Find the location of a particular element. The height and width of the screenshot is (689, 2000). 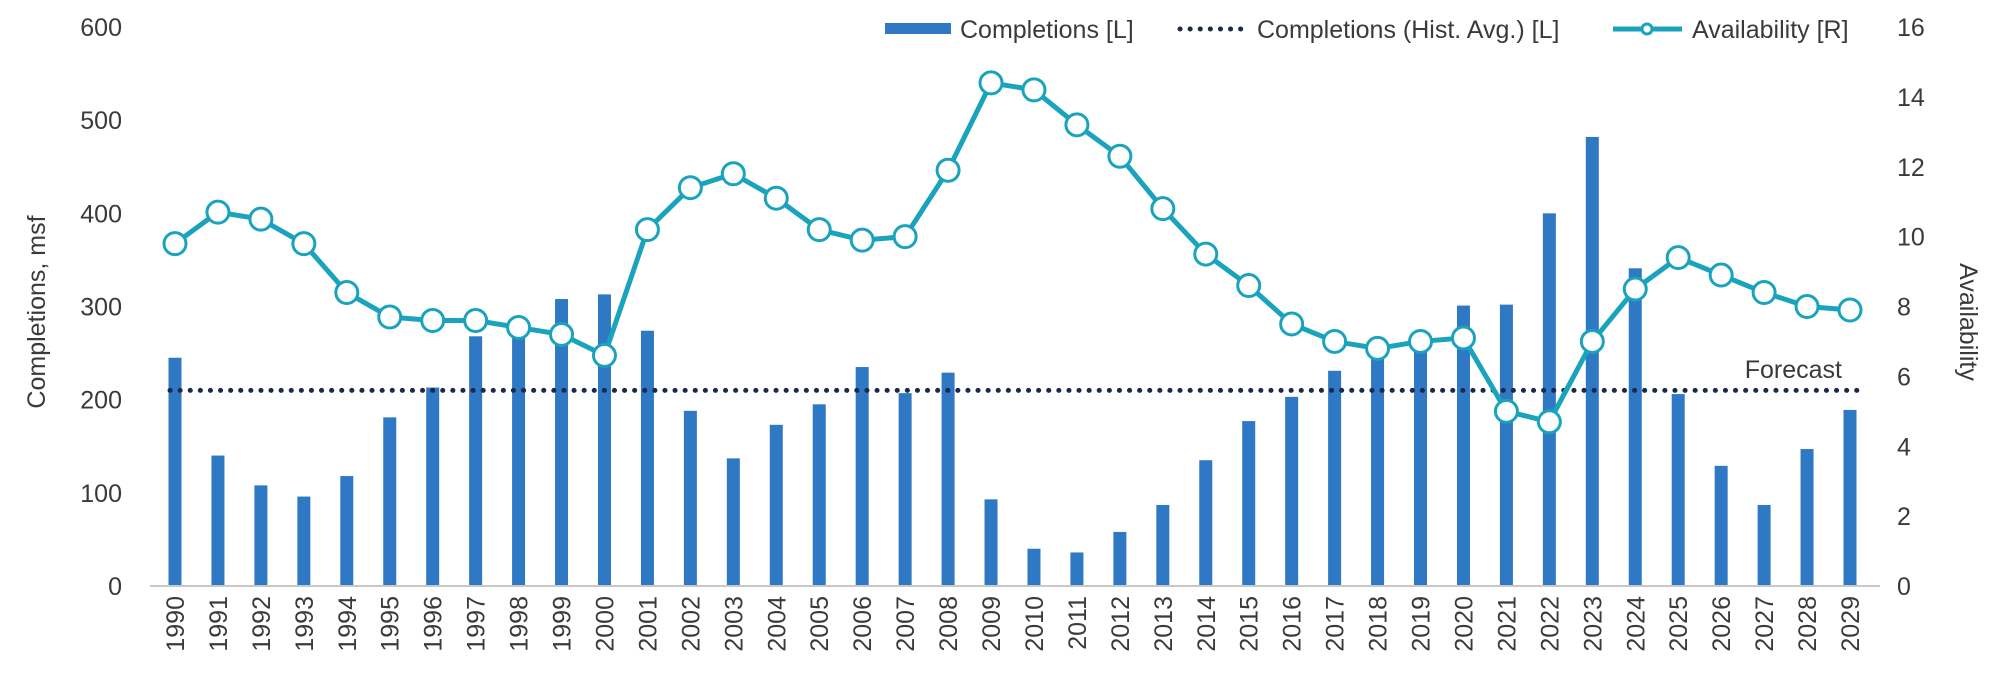

bar-completions-2014 is located at coordinates (1206, 523).